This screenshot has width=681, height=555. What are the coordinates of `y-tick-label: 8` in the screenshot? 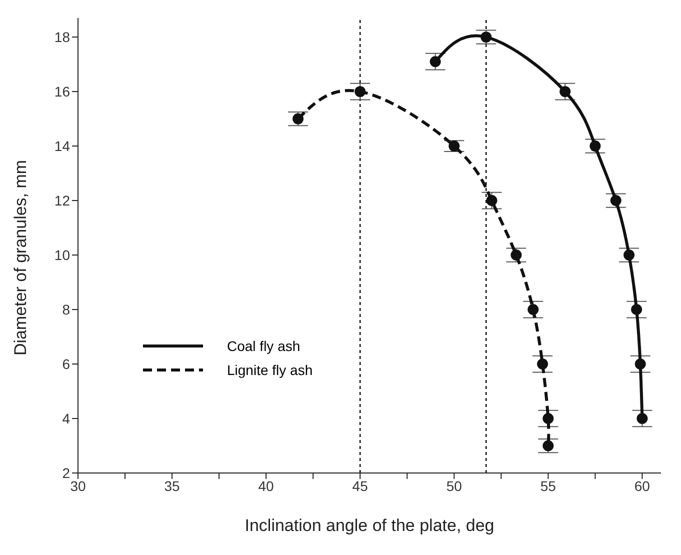 It's located at (66, 309).